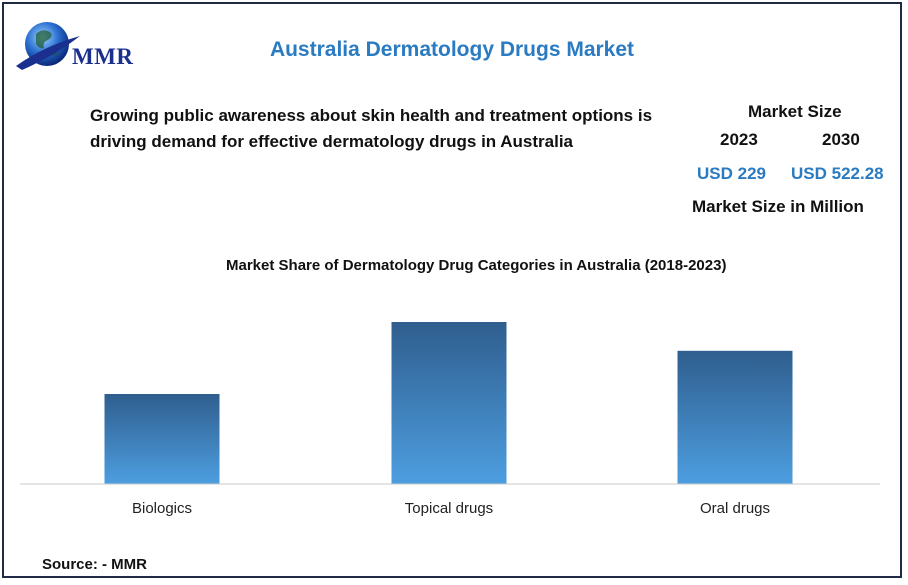 The height and width of the screenshot is (585, 908). Describe the element at coordinates (735, 417) in the screenshot. I see `bar-oral-drugs` at that location.